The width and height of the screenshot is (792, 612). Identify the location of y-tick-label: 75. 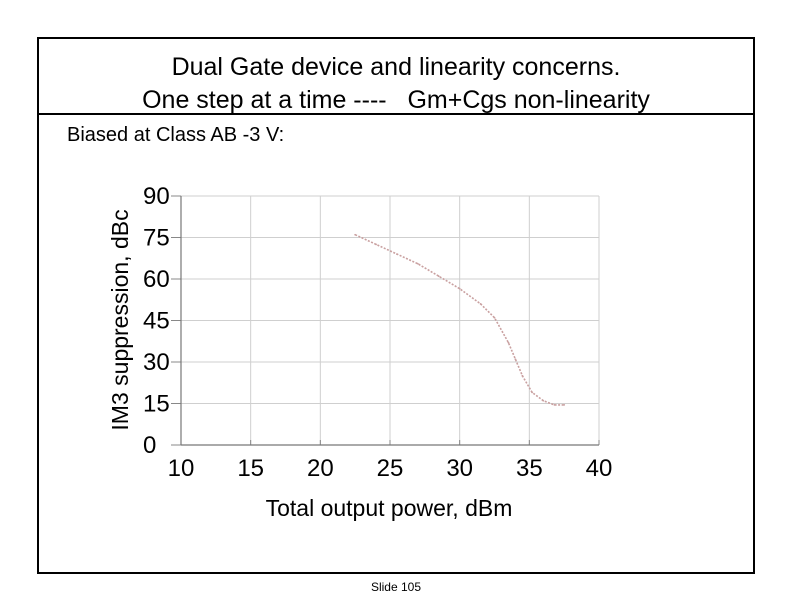
(156, 238).